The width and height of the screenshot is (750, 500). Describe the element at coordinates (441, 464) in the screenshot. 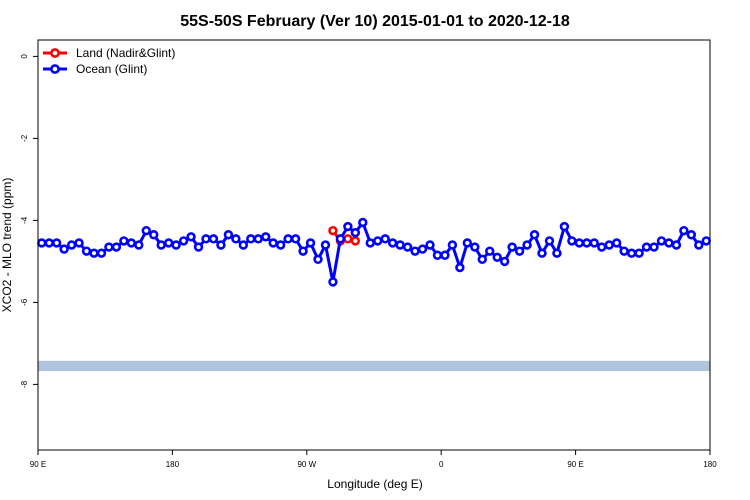

I see `x-tick-label-3: 0` at that location.